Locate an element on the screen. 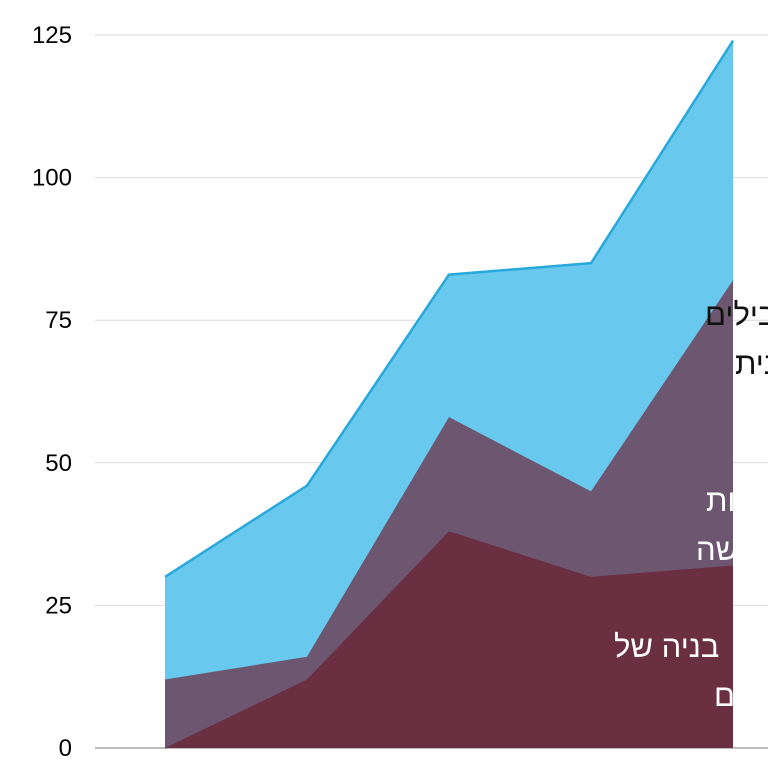 The image size is (768, 768). area-label-series-1-line-2: מוצרים/ שירותים חדשים is located at coordinates (741, 695).